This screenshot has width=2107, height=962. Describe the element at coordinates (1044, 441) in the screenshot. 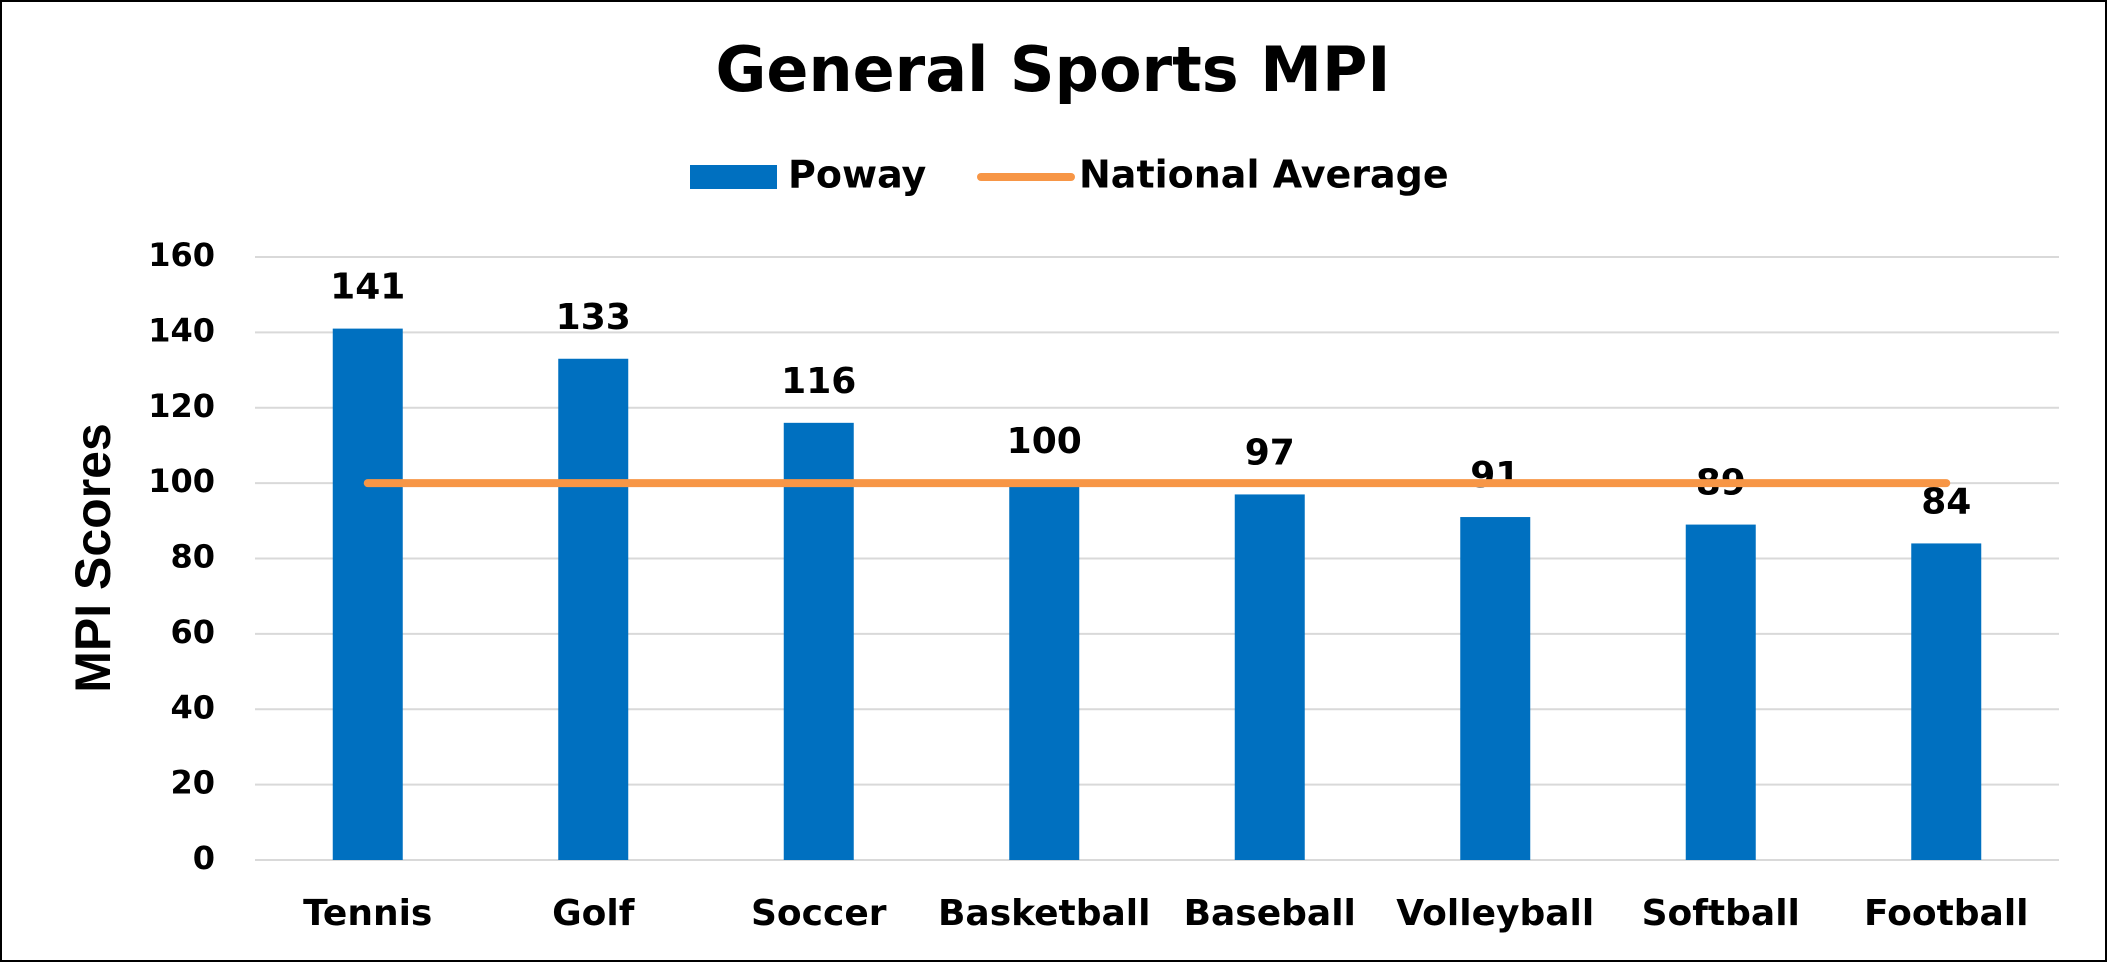

I see `data-label: 100` at that location.